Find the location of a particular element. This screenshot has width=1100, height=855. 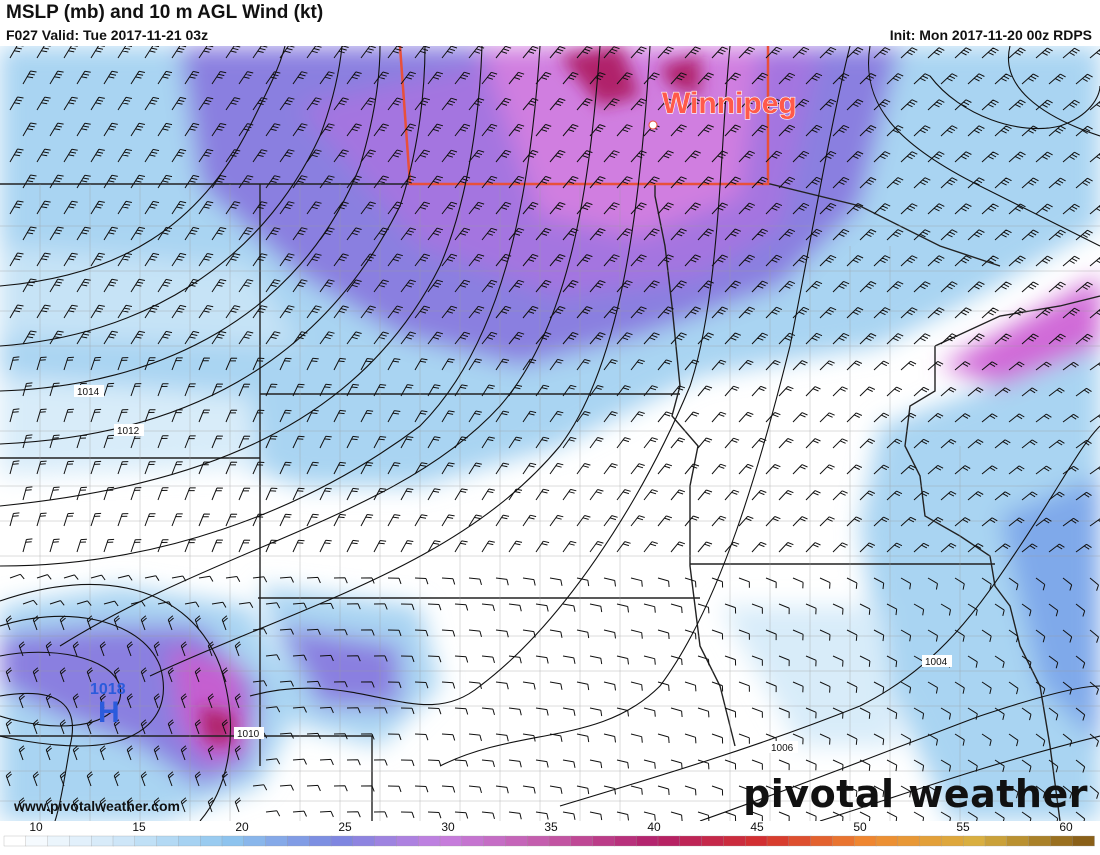

init-time: Init: Mon 2017-11-20 00z RDPS is located at coordinates (990, 35).